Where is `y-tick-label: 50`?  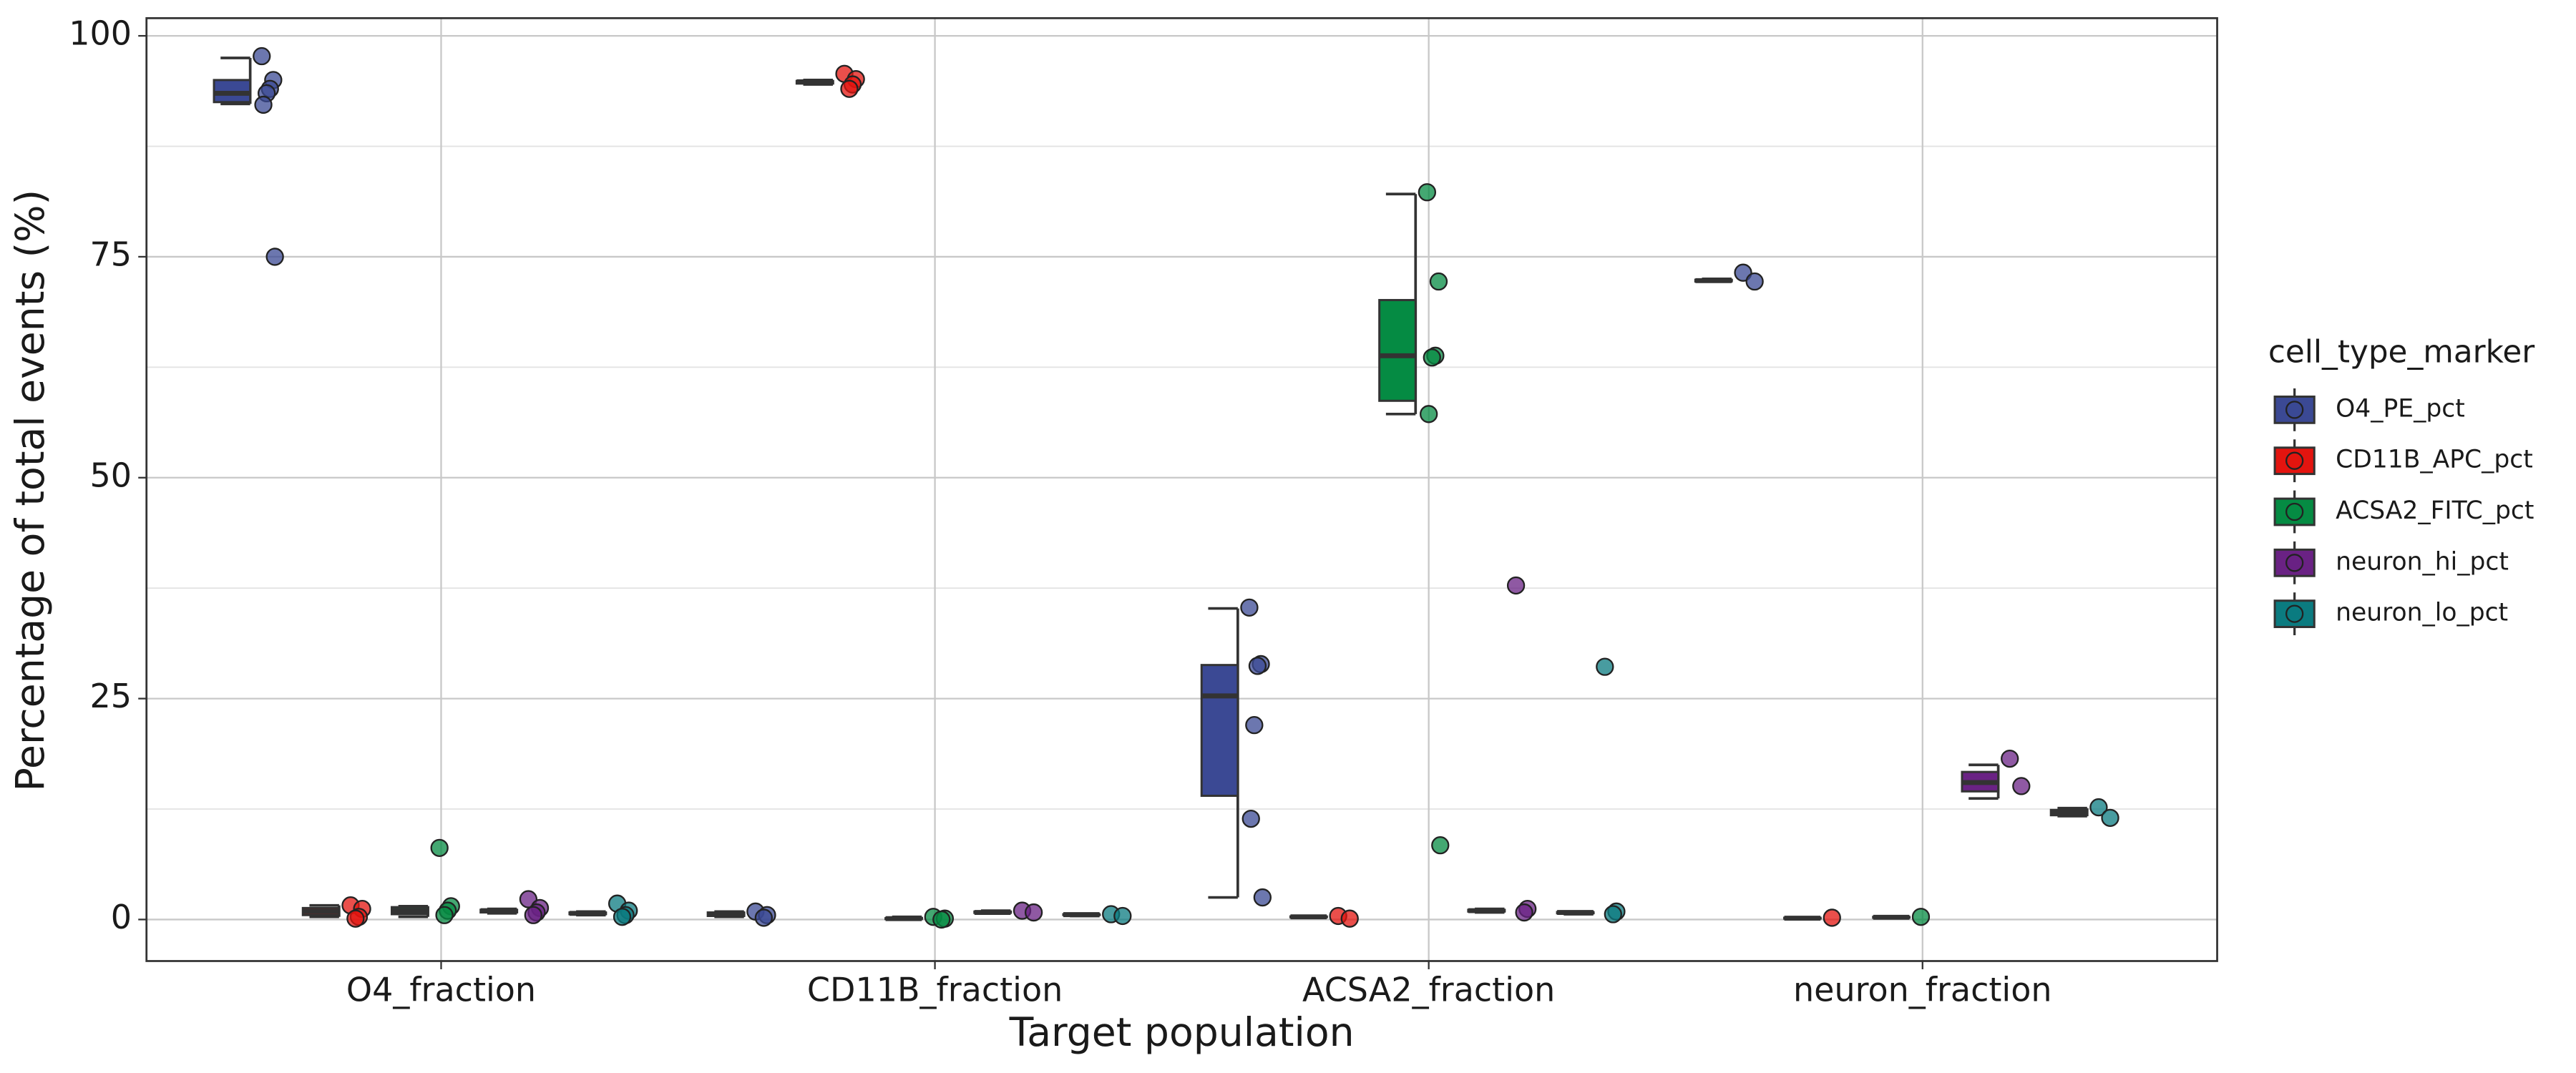
y-tick-label: 50 is located at coordinates (110, 475).